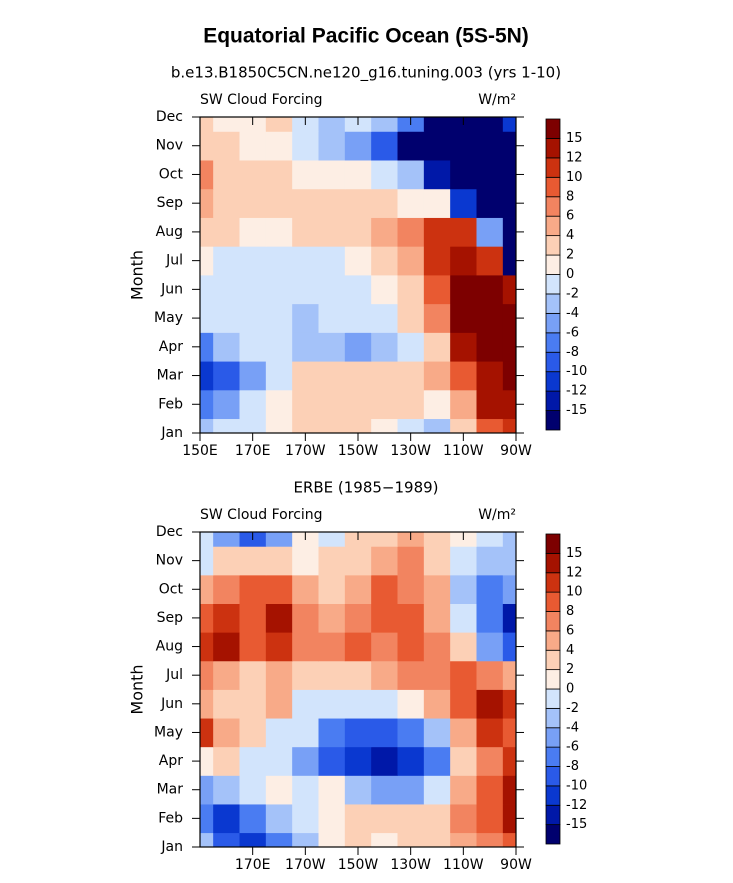 The width and height of the screenshot is (733, 883). I want to click on y-tick-label: Jan, so click(171, 847).